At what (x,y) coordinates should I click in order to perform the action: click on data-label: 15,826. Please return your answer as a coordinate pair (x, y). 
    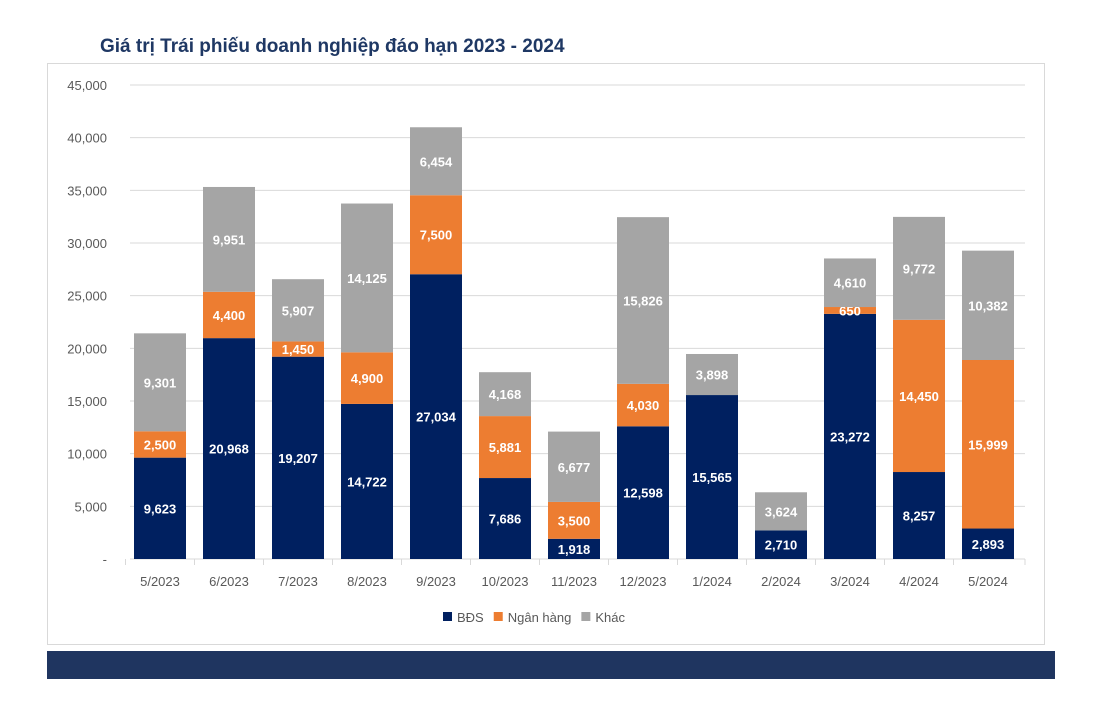
    Looking at the image, I should click on (643, 301).